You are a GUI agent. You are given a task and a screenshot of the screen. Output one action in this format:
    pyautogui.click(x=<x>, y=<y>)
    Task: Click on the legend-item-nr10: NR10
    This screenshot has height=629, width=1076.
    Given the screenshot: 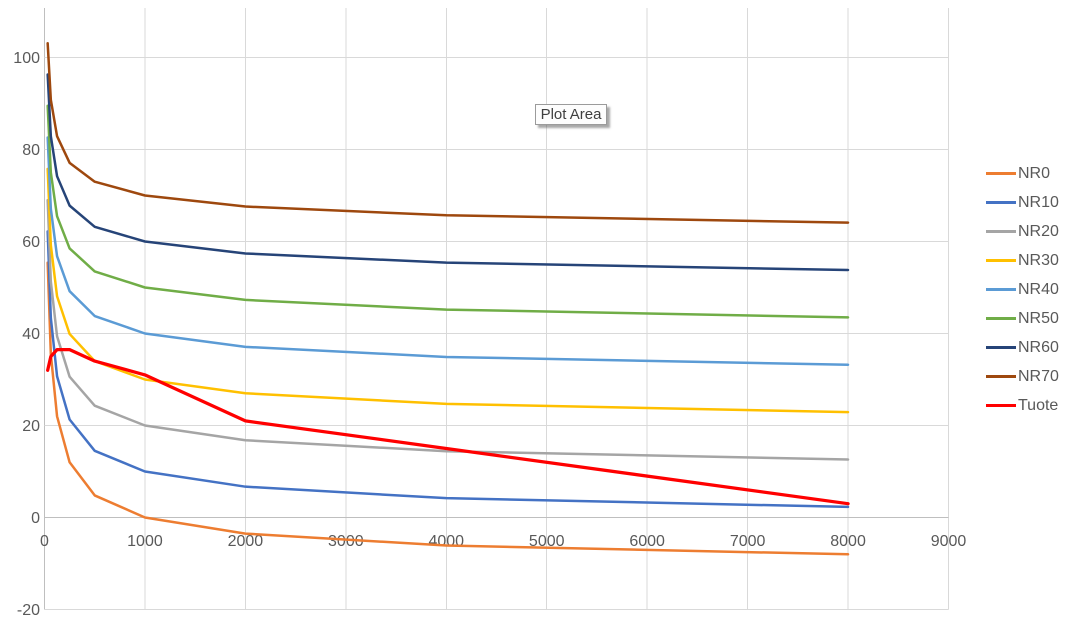 What is the action you would take?
    pyautogui.click(x=1022, y=202)
    